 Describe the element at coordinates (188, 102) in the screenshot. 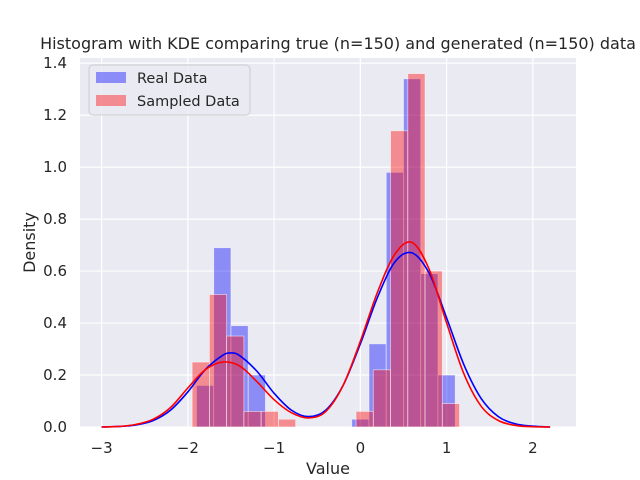

I see `legend-label: Sampled Data` at that location.